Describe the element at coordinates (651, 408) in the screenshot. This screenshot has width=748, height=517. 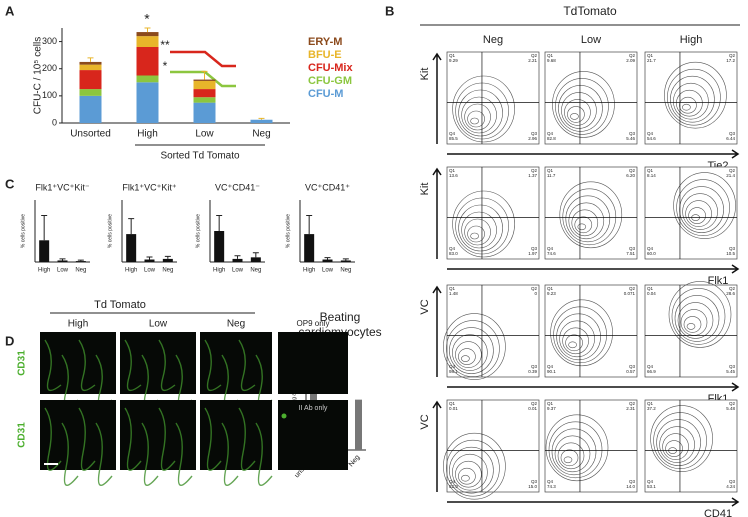
I see `quadrant-value: 37.2` at that location.